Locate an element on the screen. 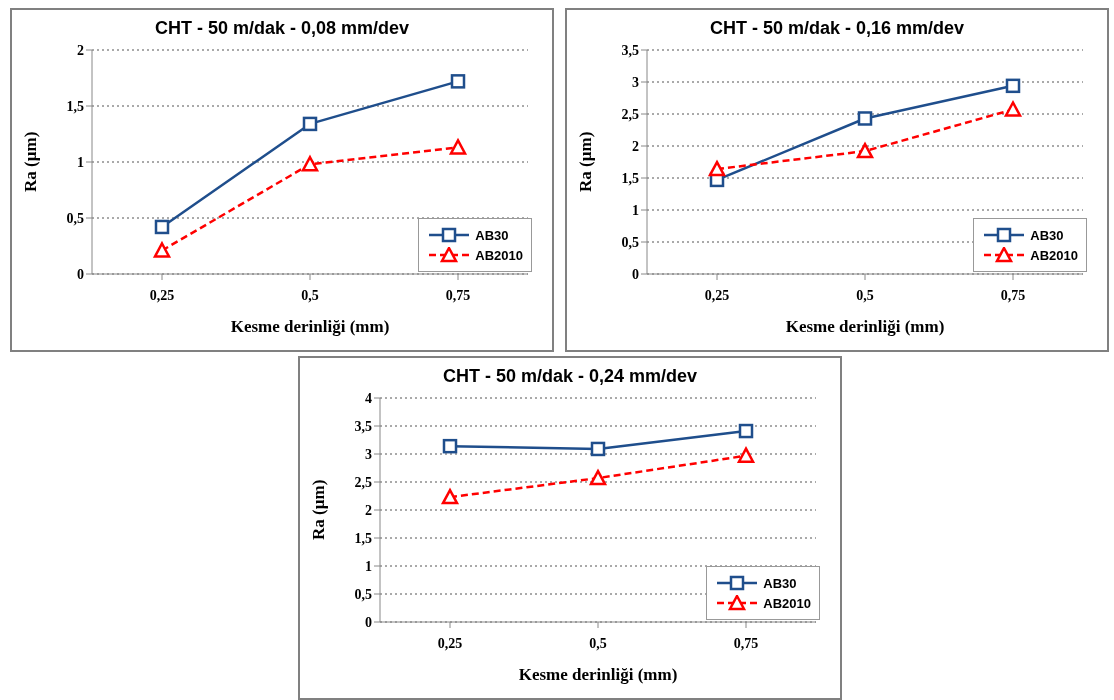 The height and width of the screenshot is (700, 1114). y-tick-label: 4 is located at coordinates (368, 398).